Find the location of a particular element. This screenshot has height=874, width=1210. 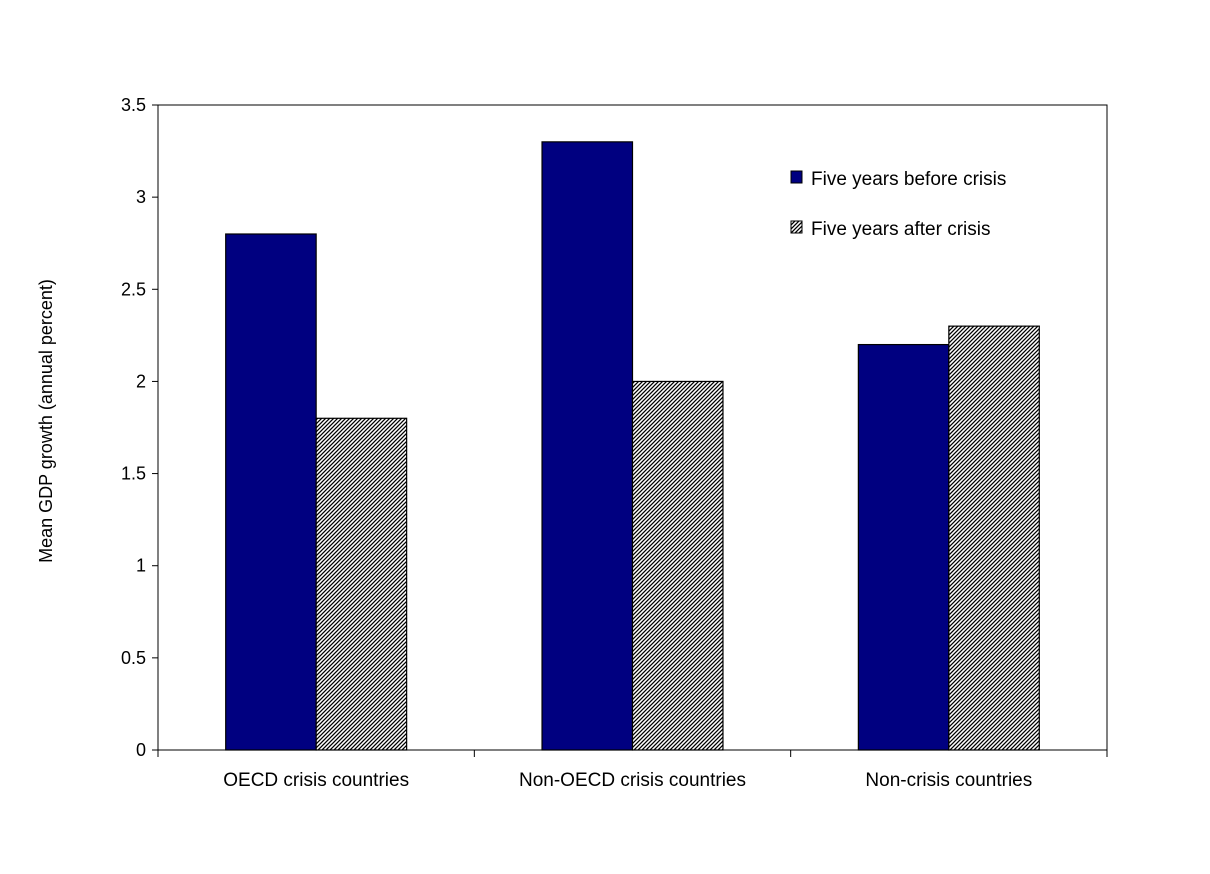

y-tick-label: 0.5 is located at coordinates (133, 658).